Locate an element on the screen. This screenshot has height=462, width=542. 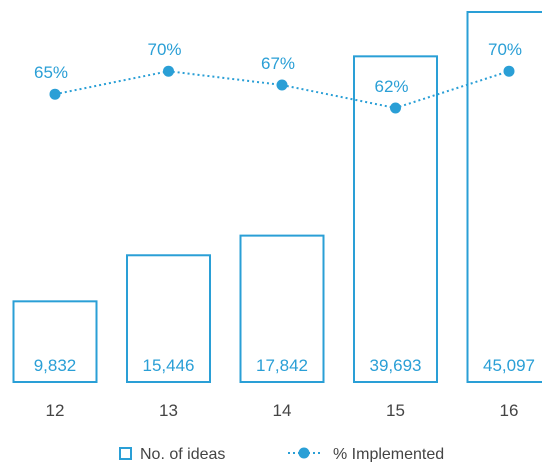
bar-value-label-13: 15,446 is located at coordinates (169, 365).